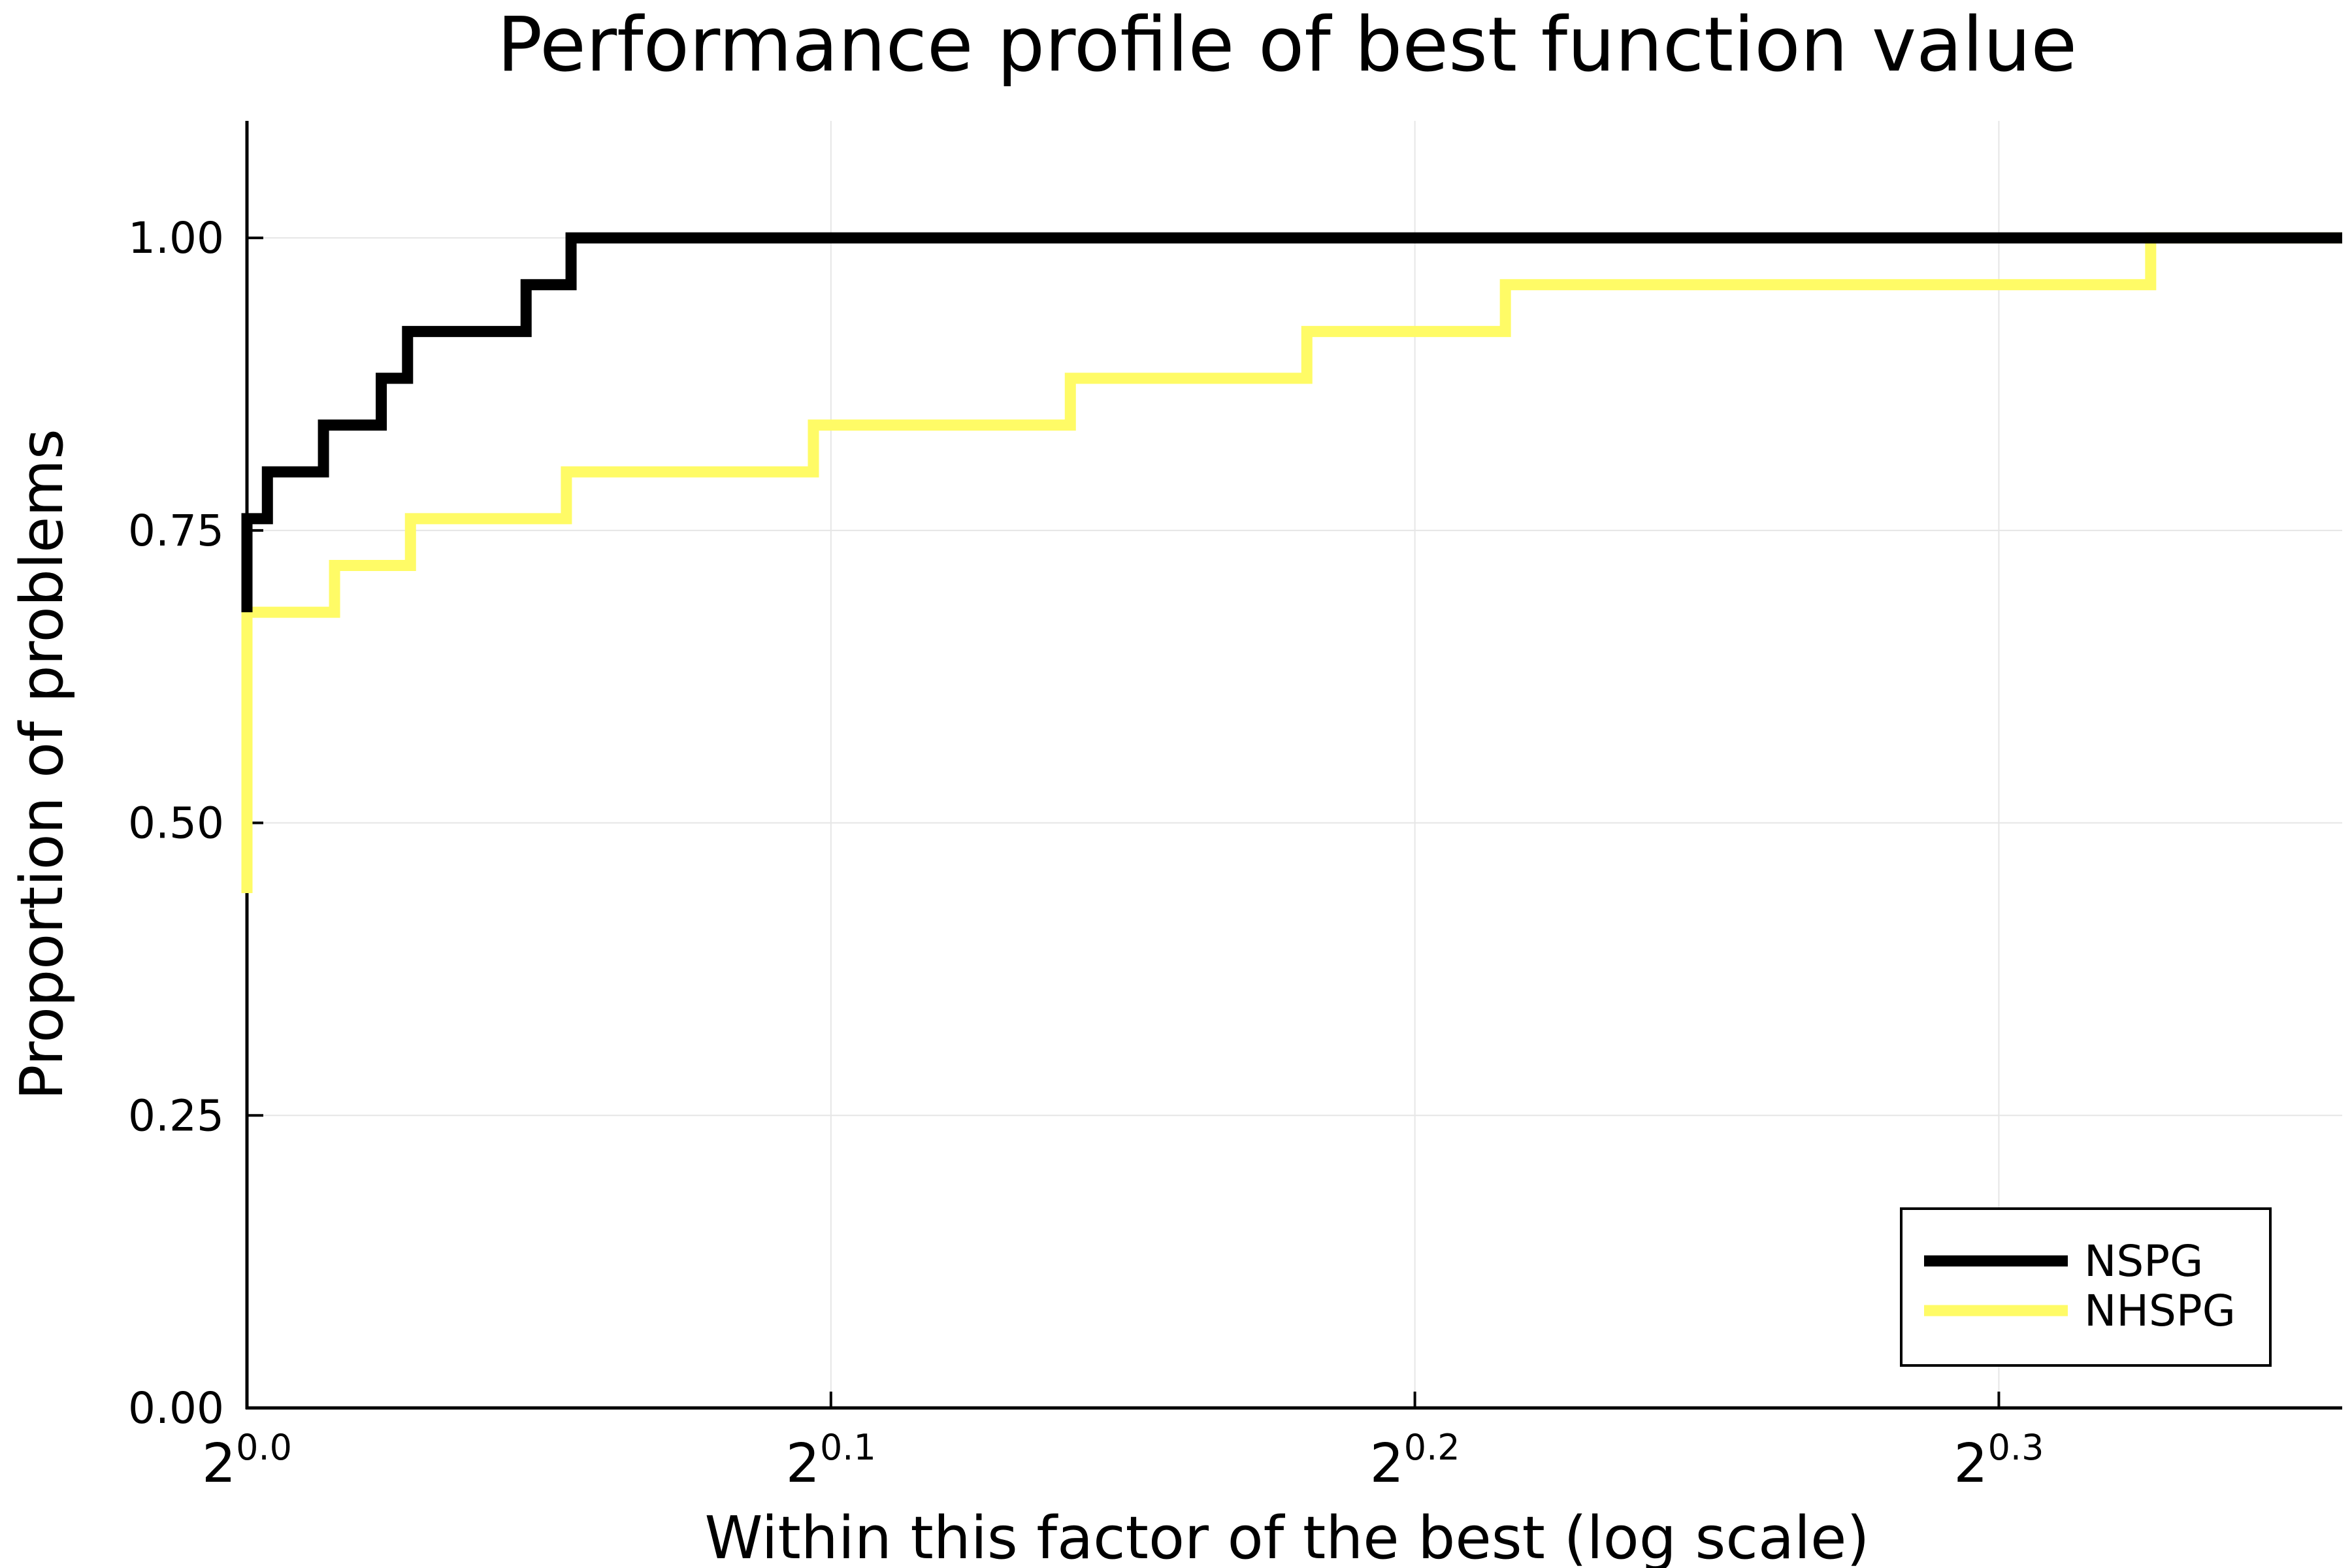 The image size is (2352, 1568). Describe the element at coordinates (176, 531) in the screenshot. I see `y-tick-label: 0.75` at that location.